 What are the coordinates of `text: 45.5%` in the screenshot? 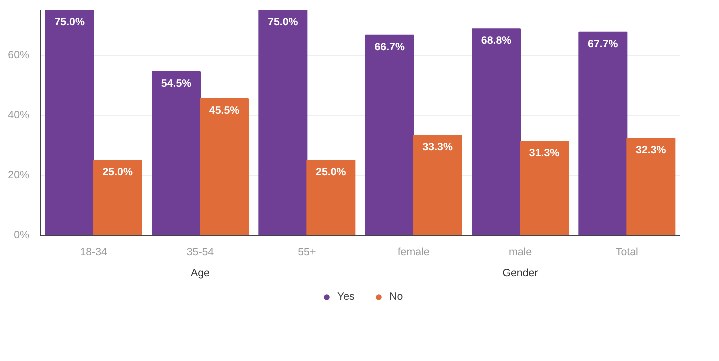 It's located at (224, 111).